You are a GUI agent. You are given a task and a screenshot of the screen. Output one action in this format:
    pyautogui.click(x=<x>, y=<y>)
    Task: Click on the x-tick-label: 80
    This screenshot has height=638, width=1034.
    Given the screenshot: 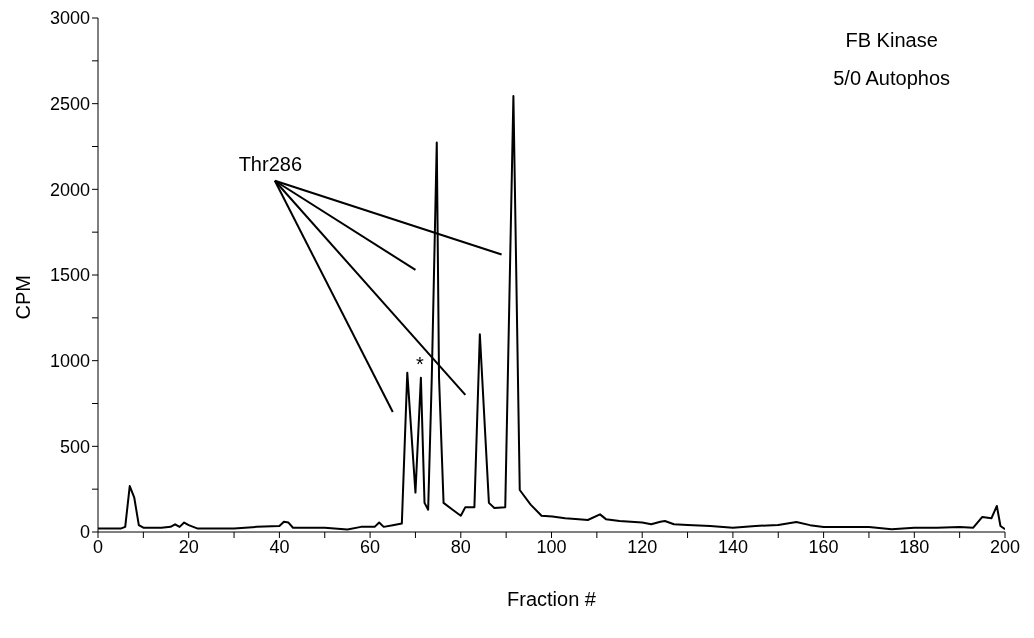 What is the action you would take?
    pyautogui.click(x=460, y=546)
    